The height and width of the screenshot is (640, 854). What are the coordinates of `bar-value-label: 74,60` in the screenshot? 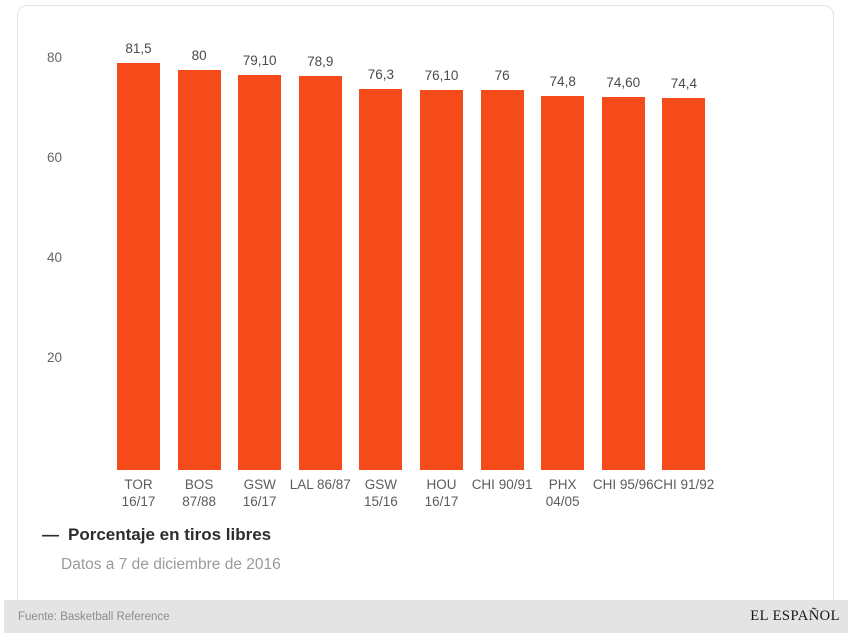 It's located at (623, 82).